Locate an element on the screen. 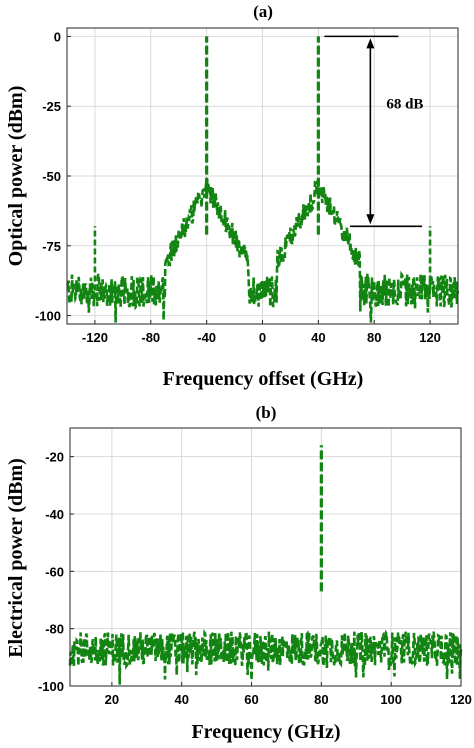 This screenshot has width=474, height=748. annotation-label: 68 dB is located at coordinates (404, 104).